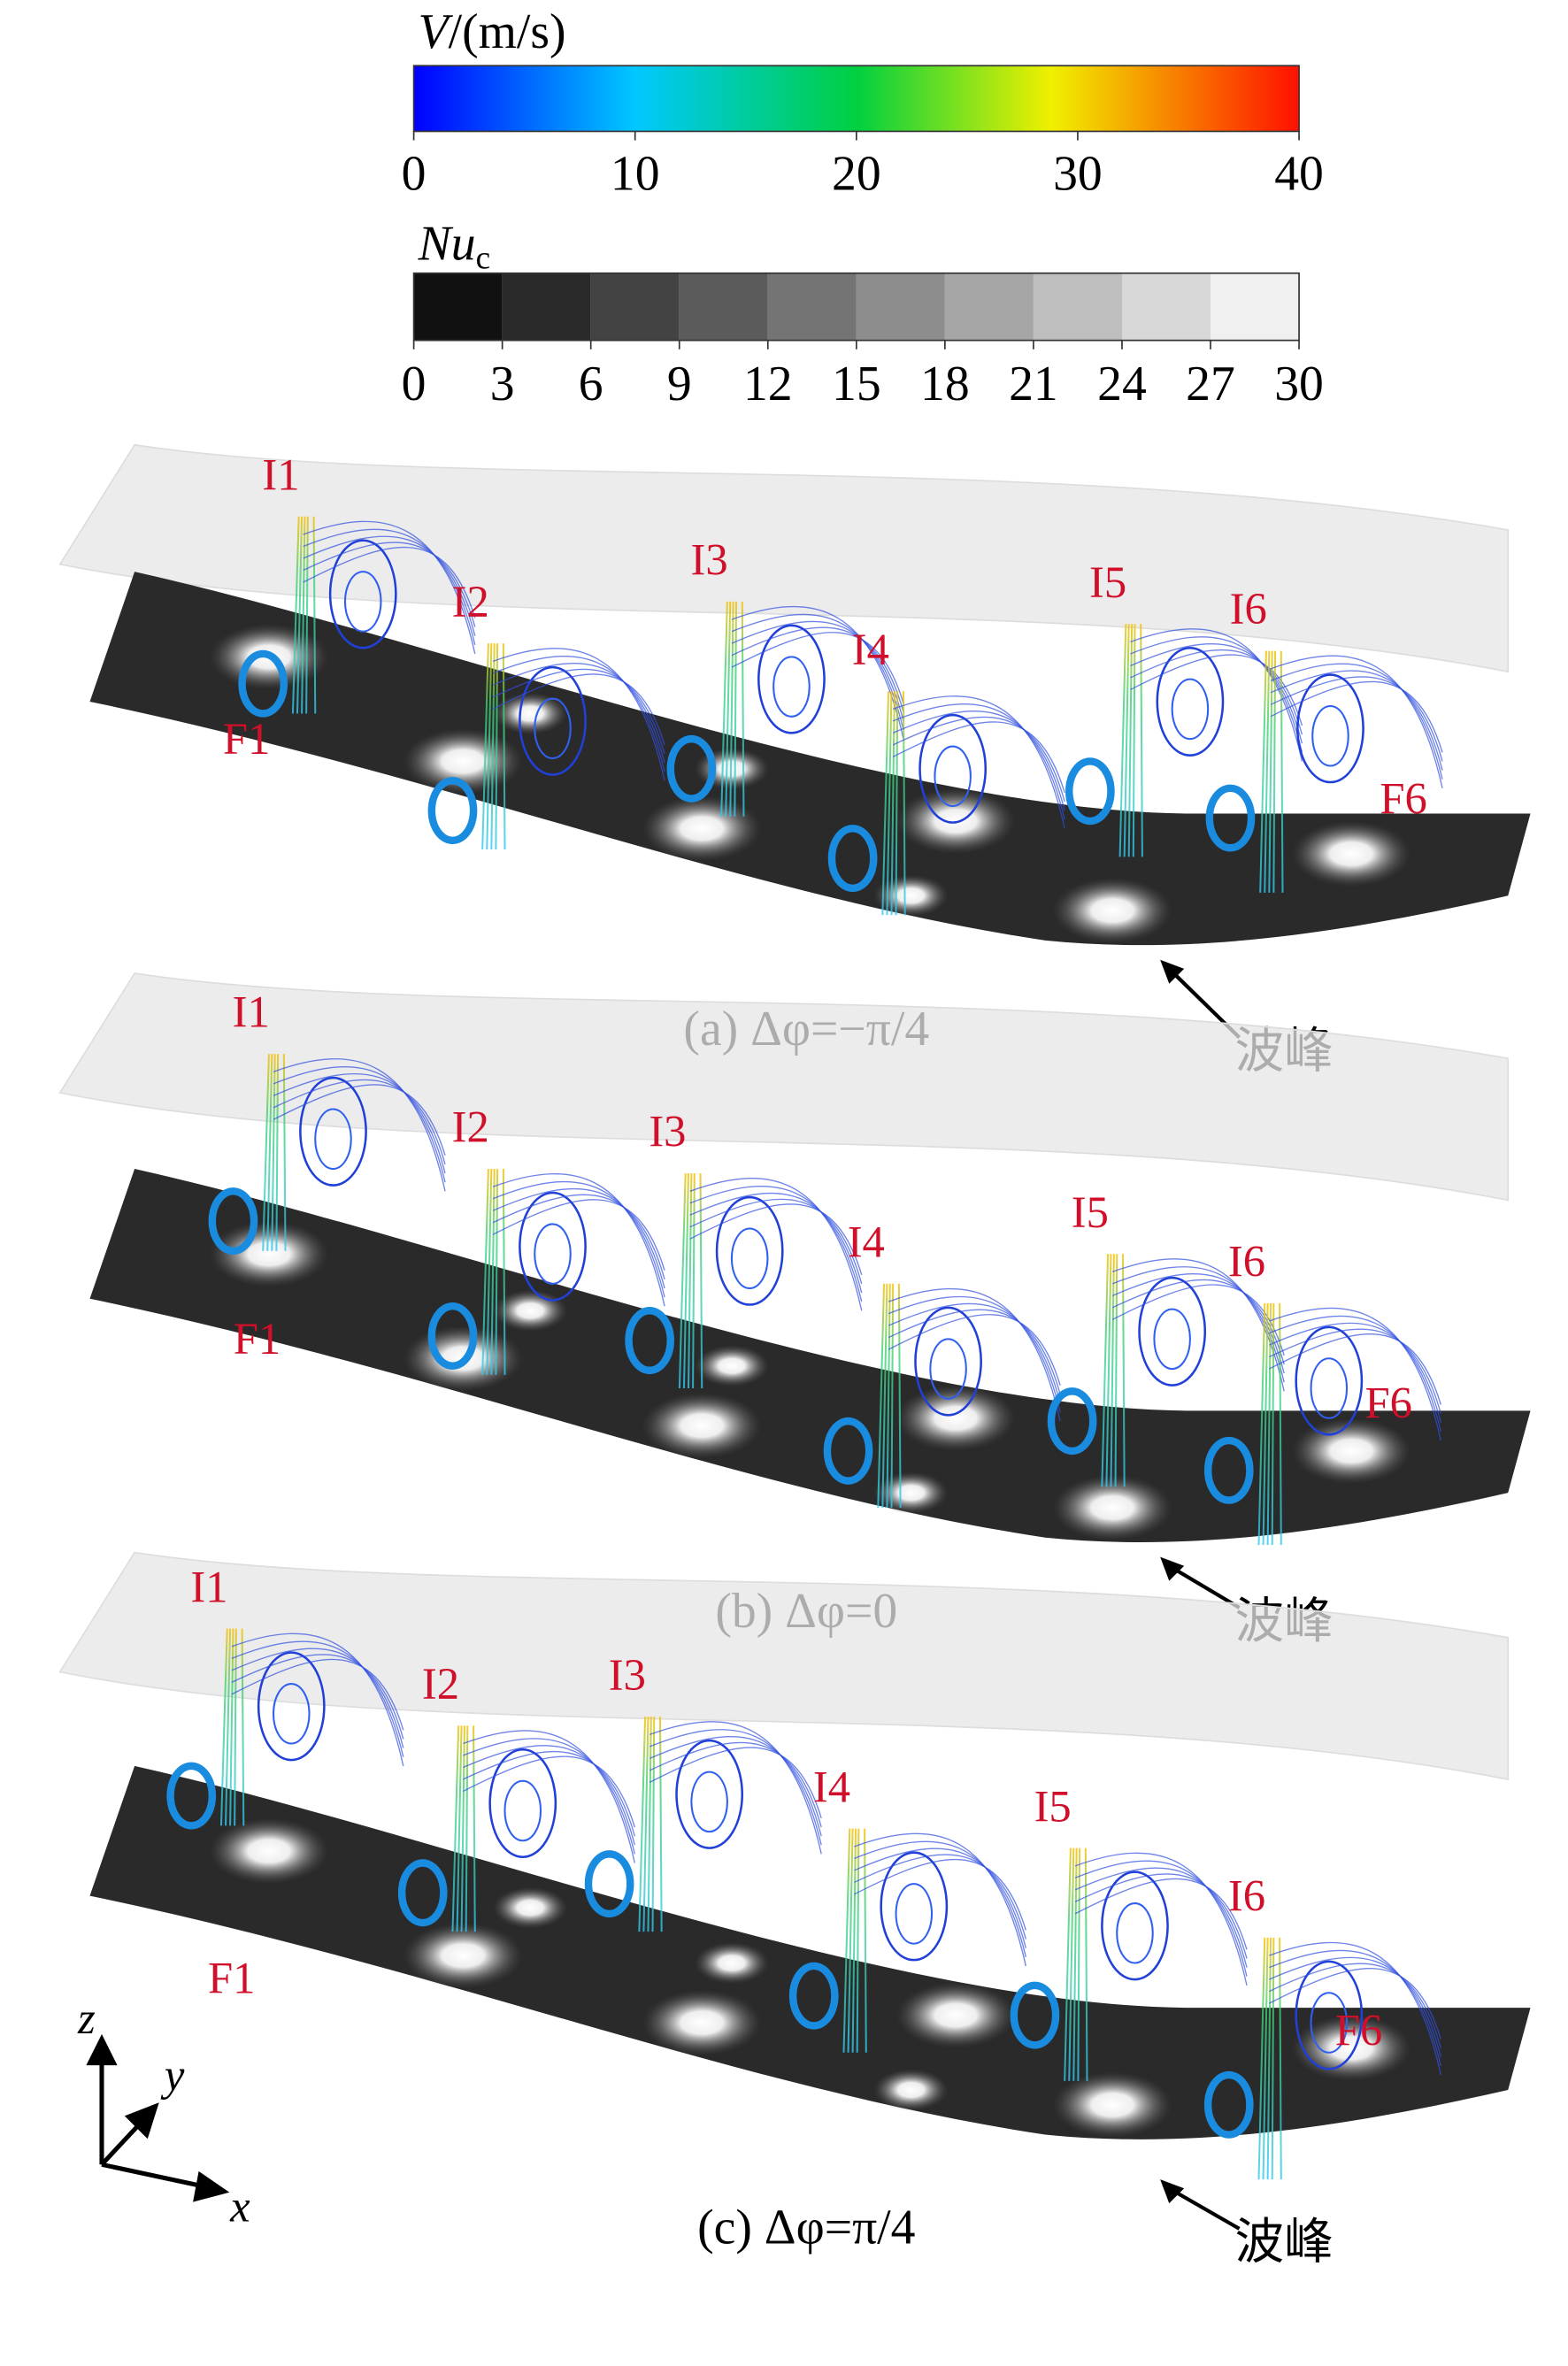  I want to click on colorbar-tick-label: 6, so click(591, 384).